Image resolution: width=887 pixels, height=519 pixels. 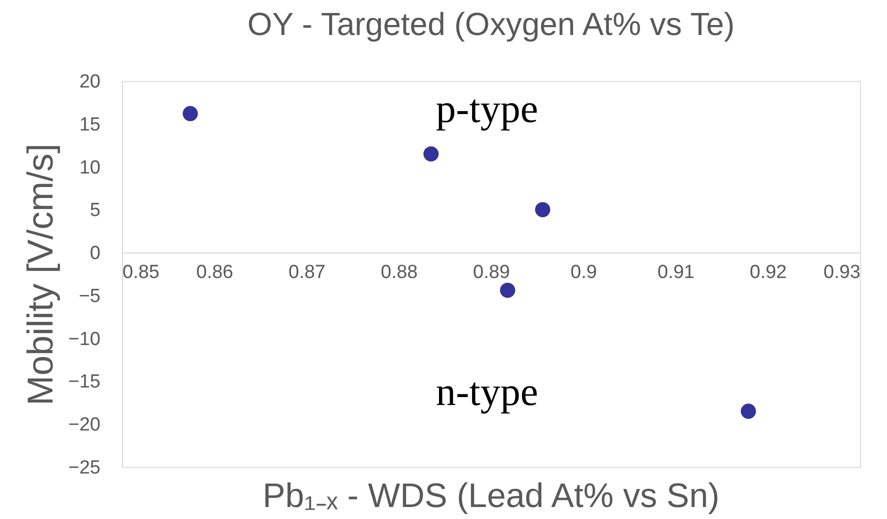 What do you see at coordinates (487, 108) in the screenshot?
I see `annotation: p-type` at bounding box center [487, 108].